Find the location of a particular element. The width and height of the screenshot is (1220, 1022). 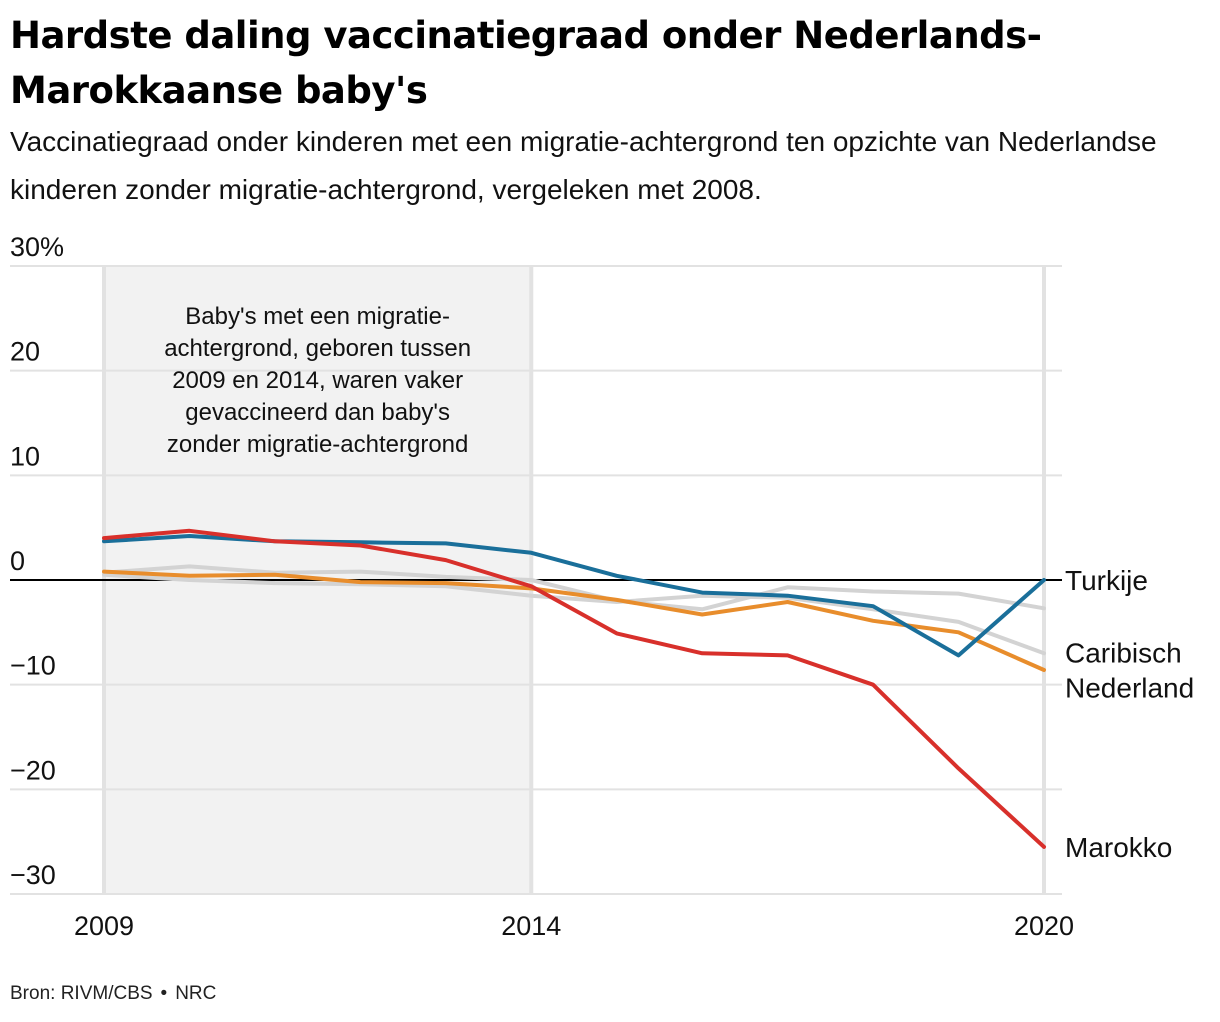

x-tick-label: 2020 is located at coordinates (1044, 926).